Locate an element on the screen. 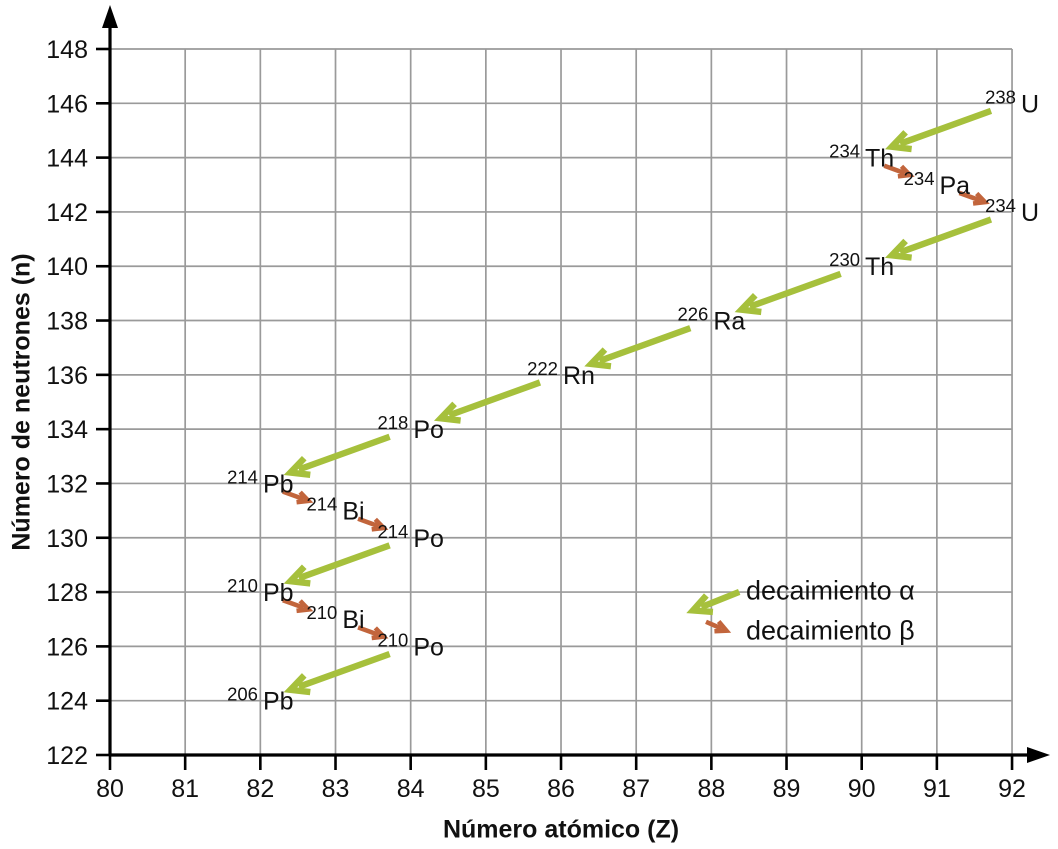 The height and width of the screenshot is (849, 1058). y-tick-label: 130 is located at coordinates (67, 539).